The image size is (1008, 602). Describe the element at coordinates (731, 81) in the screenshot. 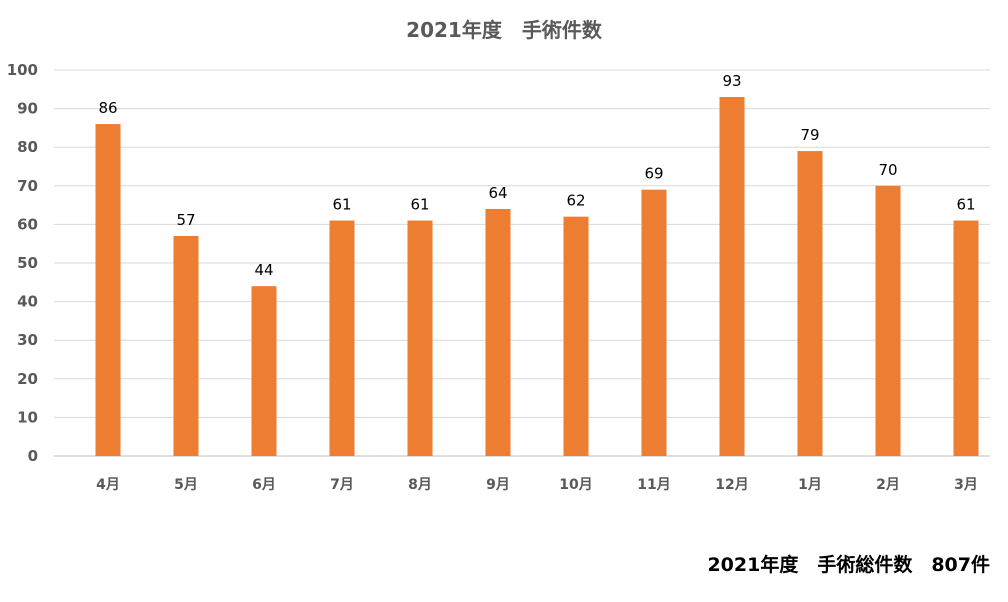

I see `data-label: 93` at that location.